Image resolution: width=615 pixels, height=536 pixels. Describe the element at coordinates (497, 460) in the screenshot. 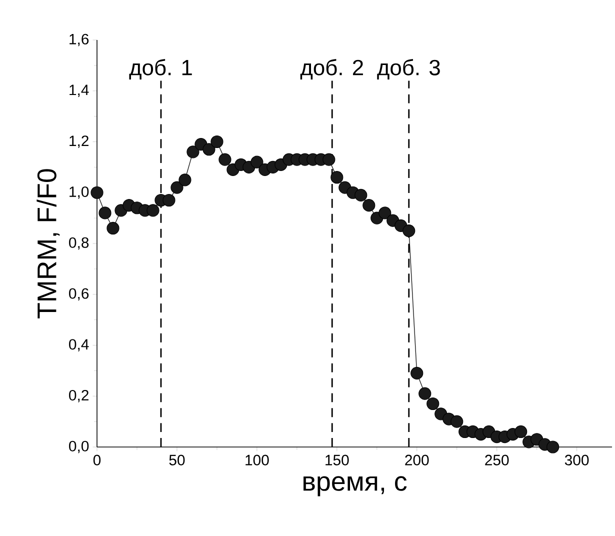

I see `x-tick-label: 250` at that location.